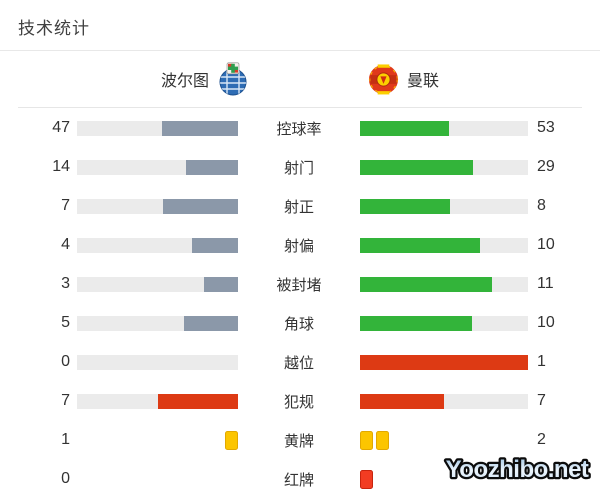 This screenshot has width=600, height=493. What do you see at coordinates (65, 283) in the screenshot?
I see `home-value: 3` at bounding box center [65, 283].